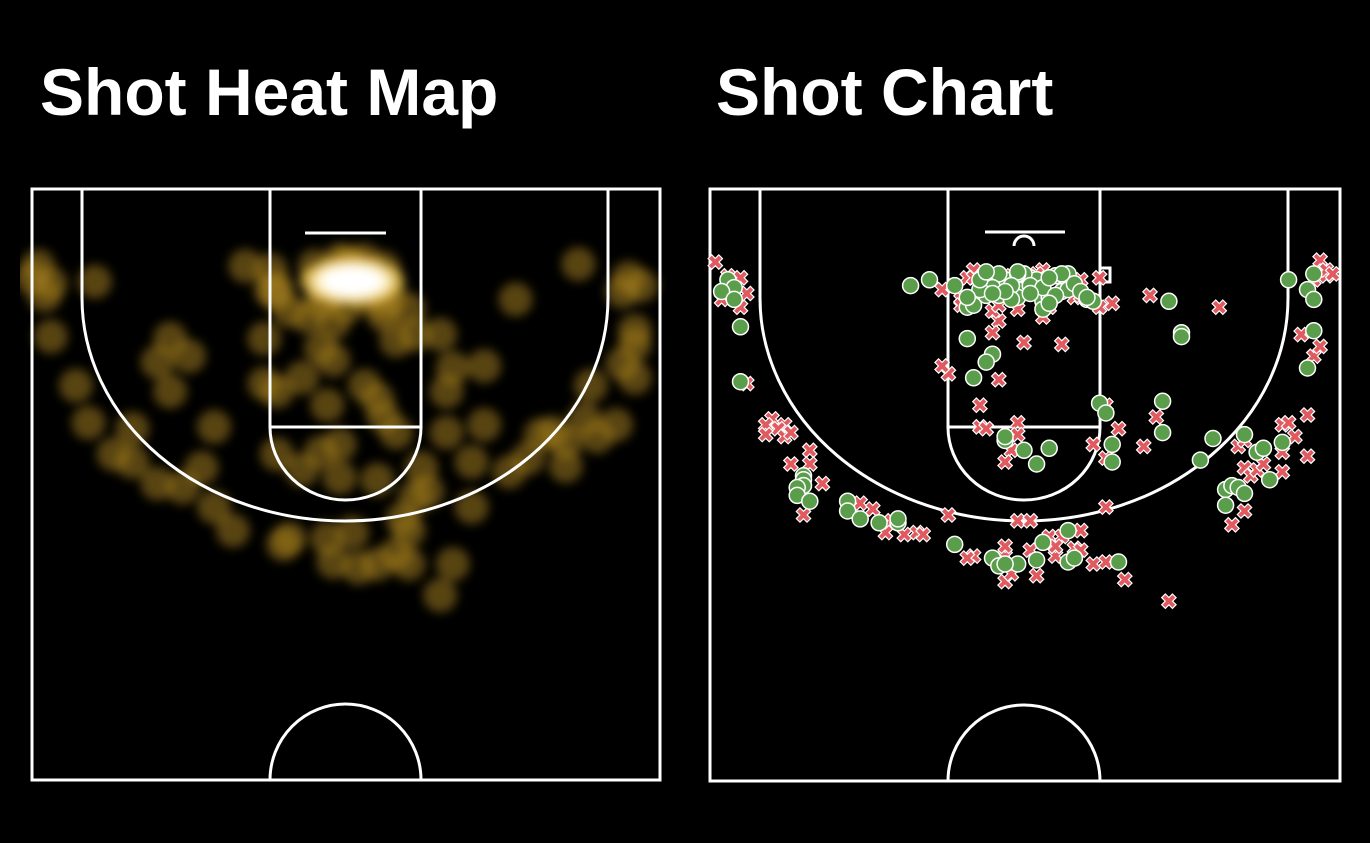 This screenshot has height=843, width=1370. Describe the element at coordinates (345, 308) in the screenshot. I see `free-throw-lane` at that location.